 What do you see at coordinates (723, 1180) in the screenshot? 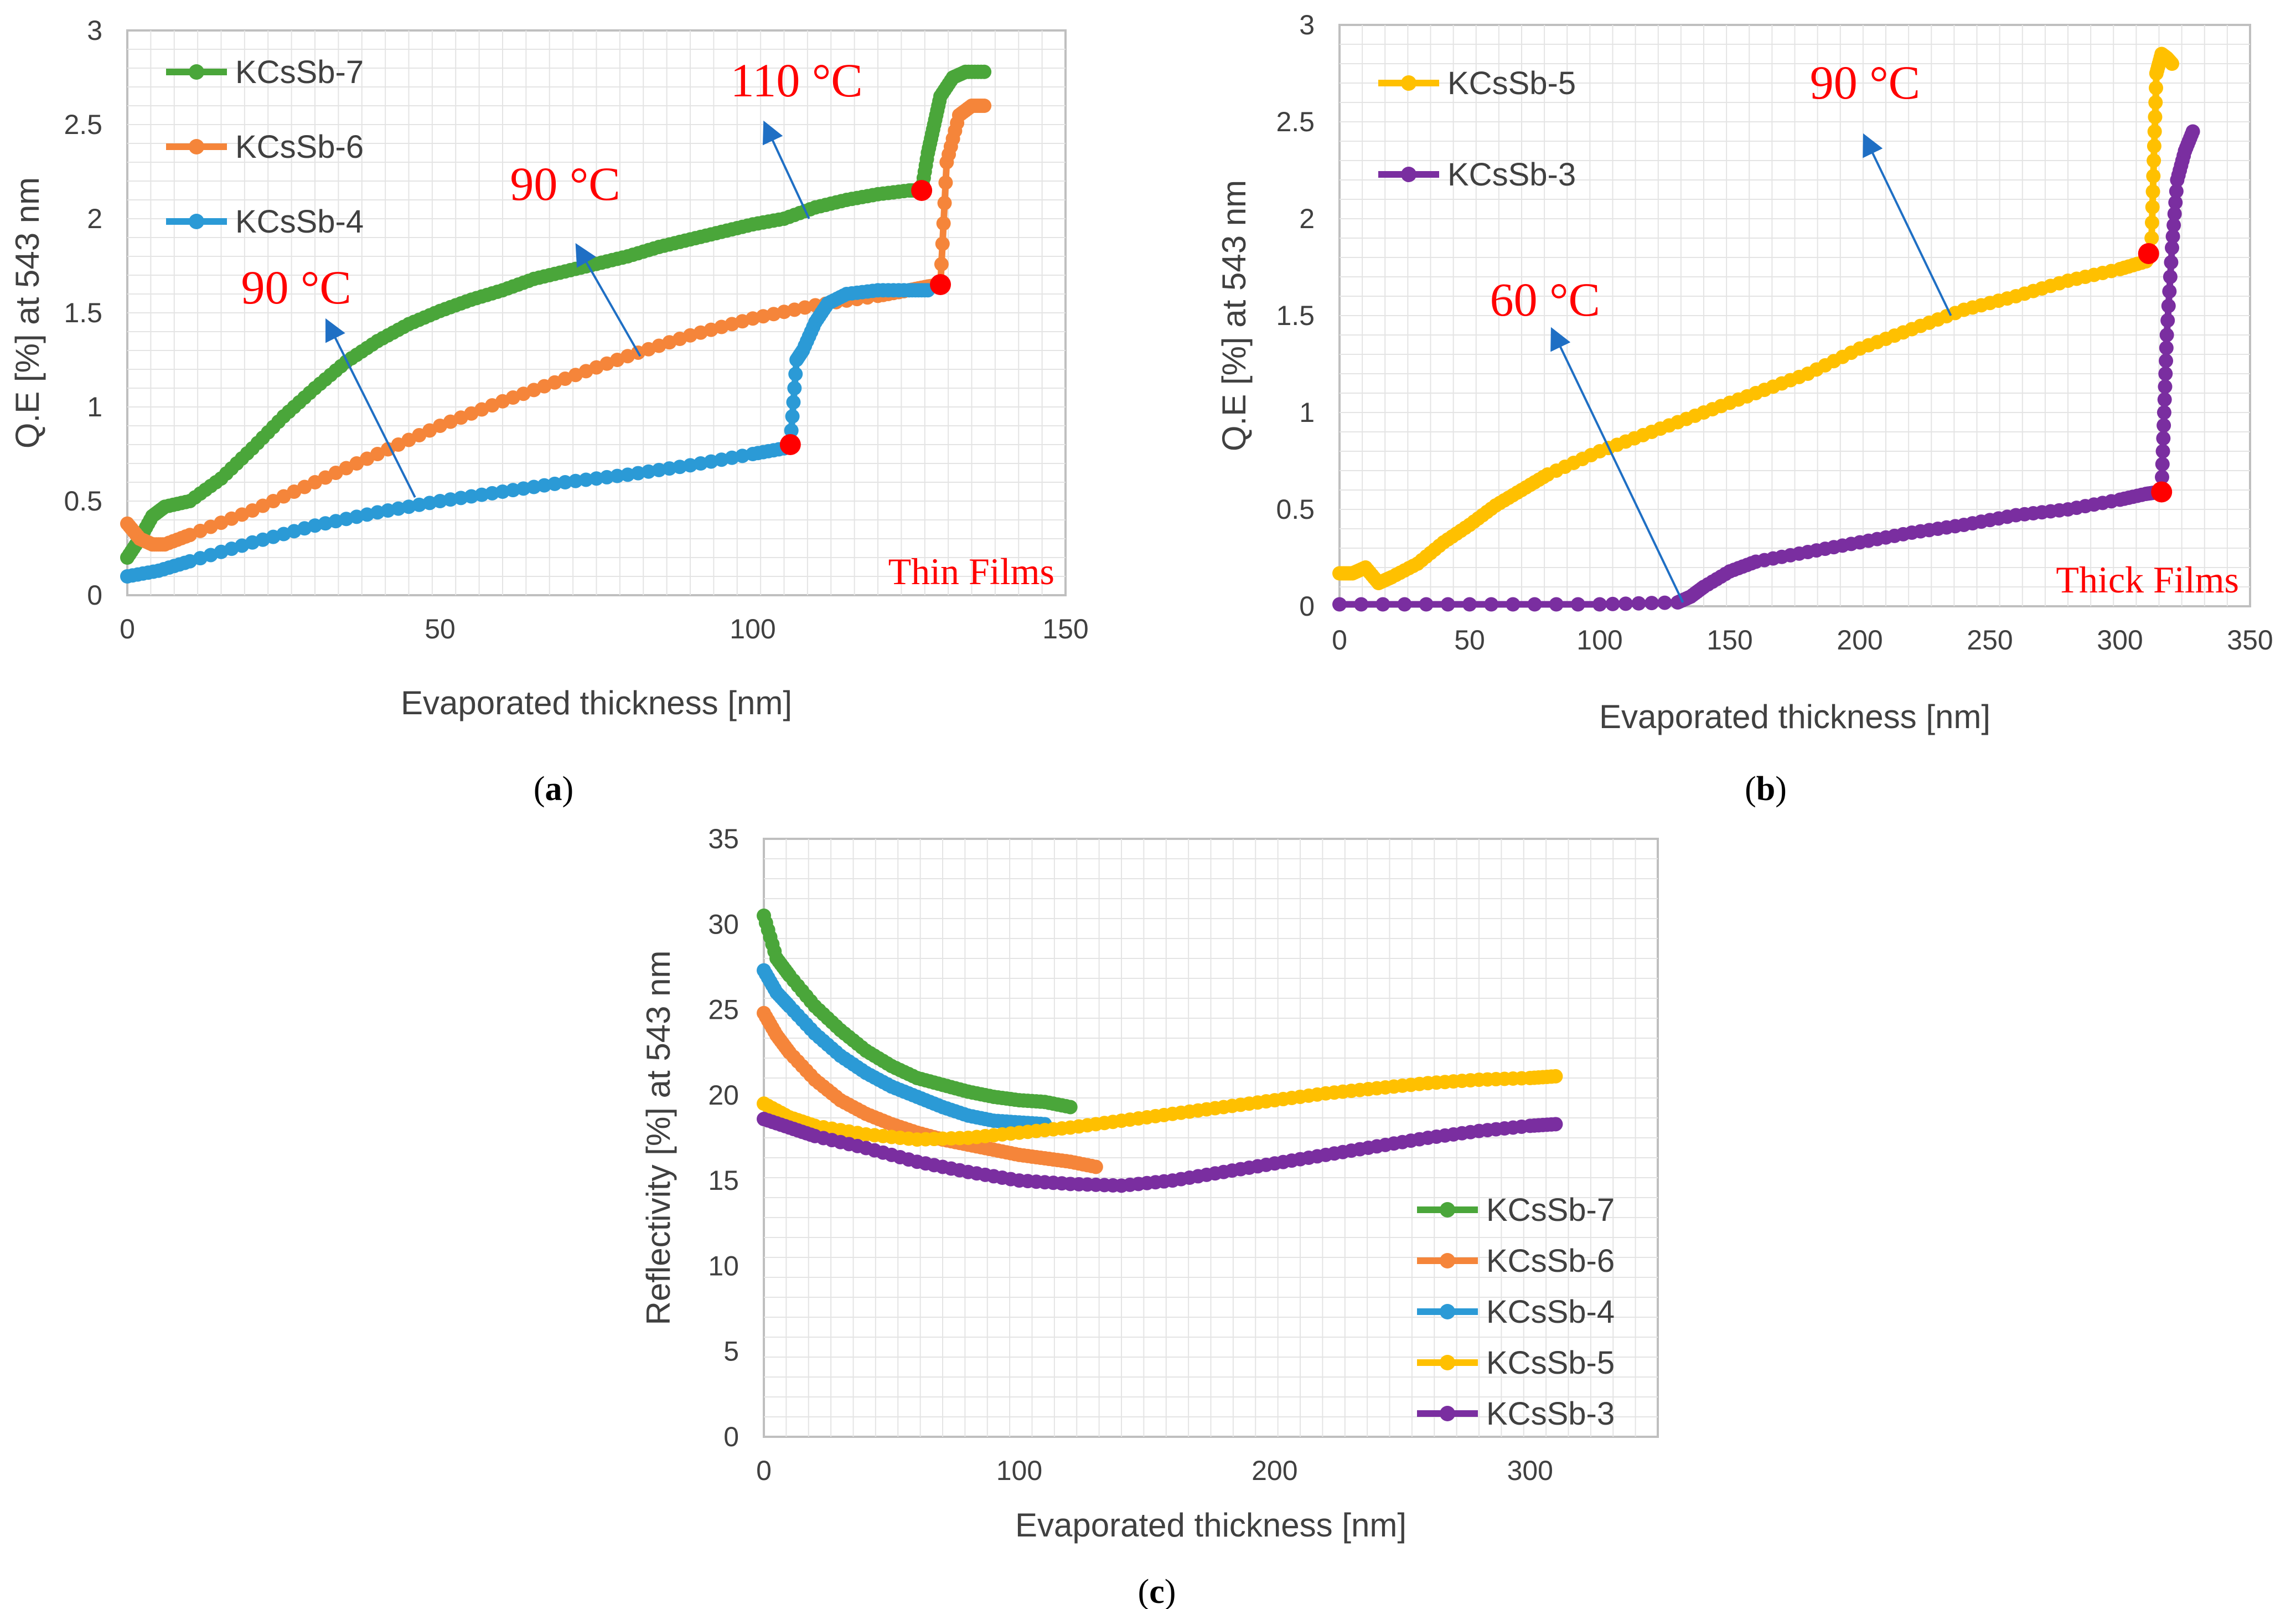
I see `y-tick-label: 15` at bounding box center [723, 1180].